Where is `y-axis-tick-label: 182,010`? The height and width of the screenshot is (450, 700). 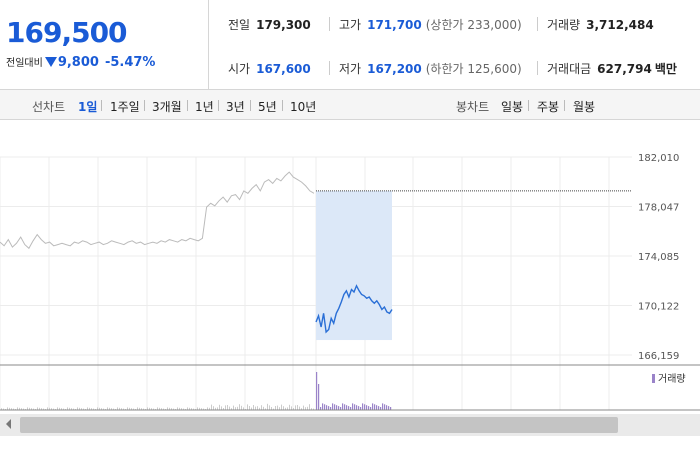 y-axis-tick-label: 182,010 is located at coordinates (658, 158).